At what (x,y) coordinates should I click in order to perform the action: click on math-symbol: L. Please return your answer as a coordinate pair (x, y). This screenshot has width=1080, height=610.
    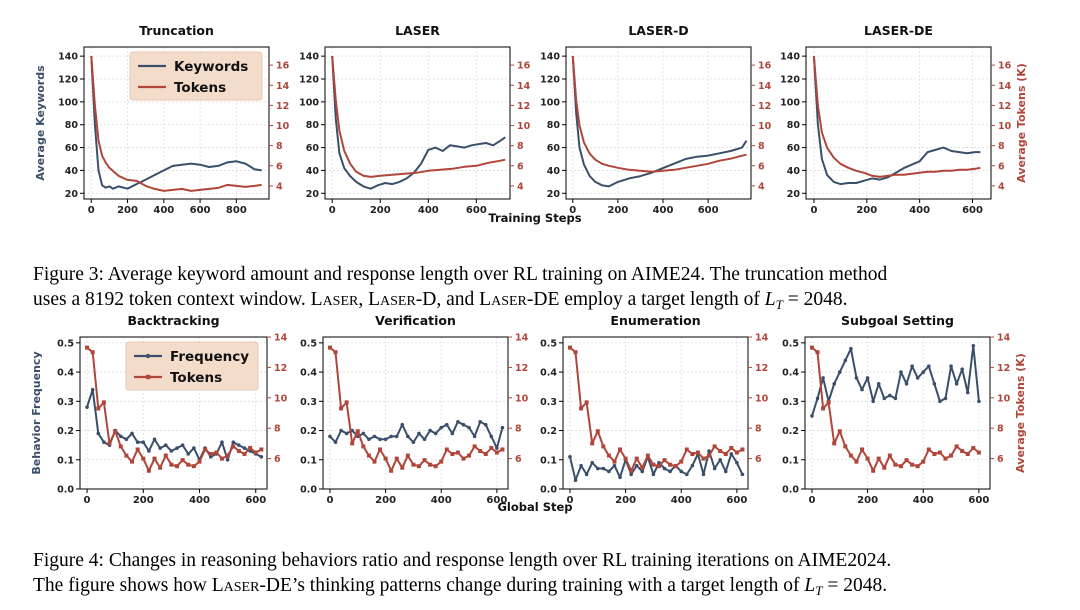
    Looking at the image, I should click on (770, 299).